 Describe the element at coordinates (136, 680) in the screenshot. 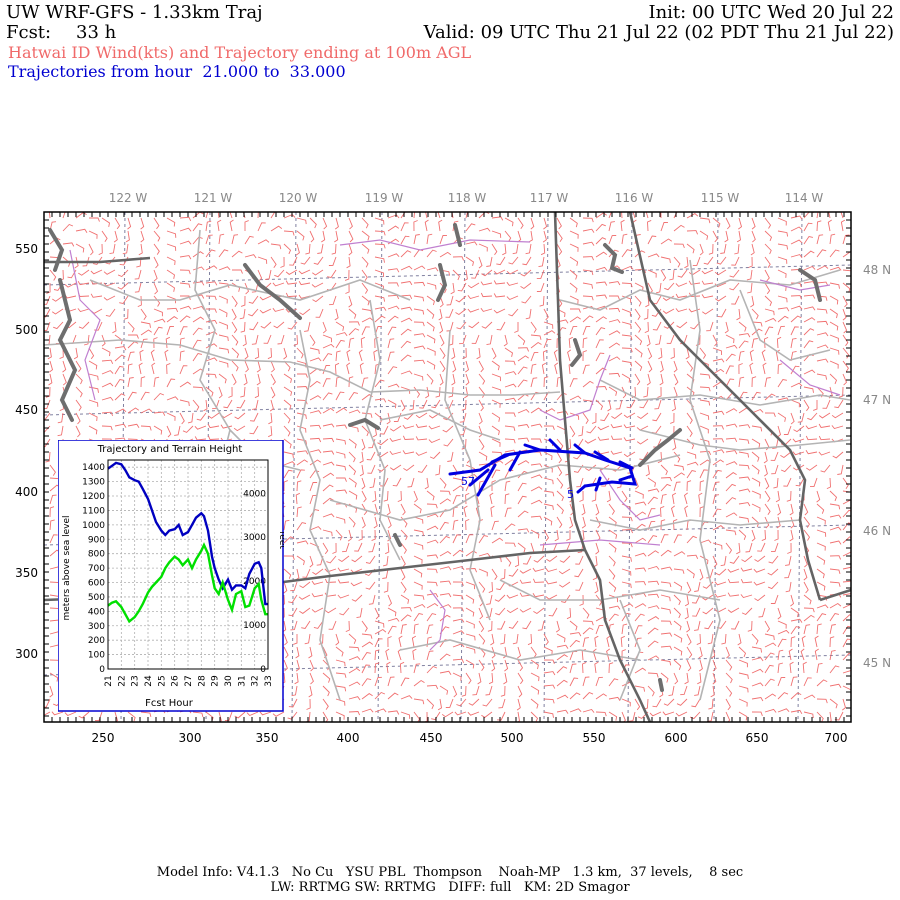

I see `inset-x-tick: 23` at that location.